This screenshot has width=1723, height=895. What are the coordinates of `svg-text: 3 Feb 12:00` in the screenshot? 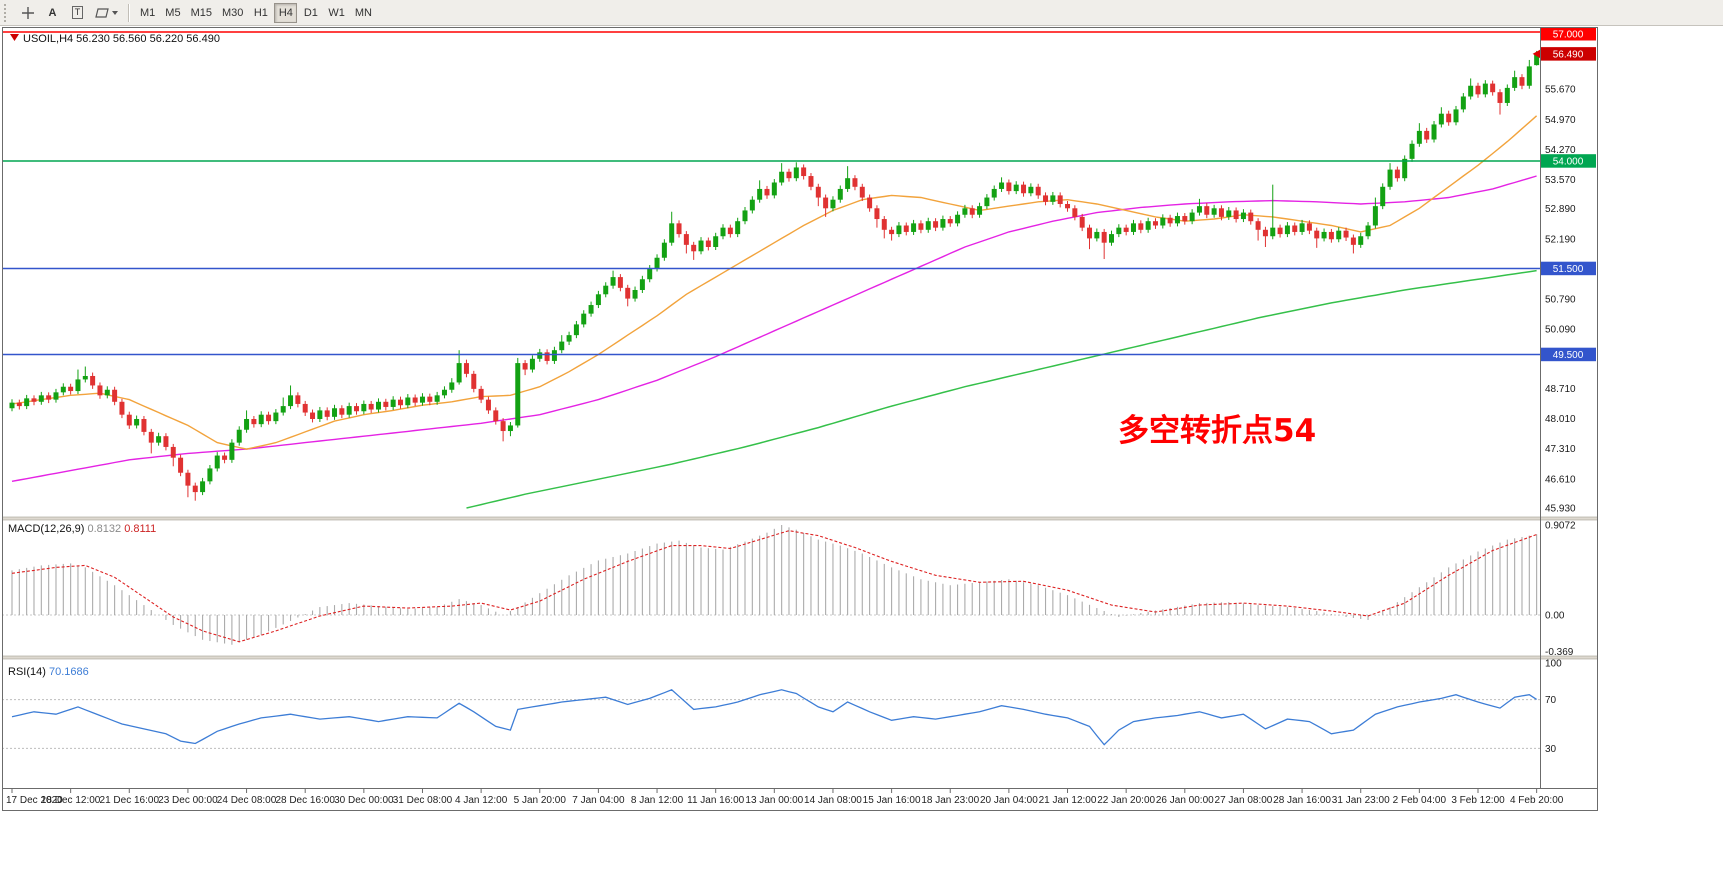 It's located at (1478, 800).